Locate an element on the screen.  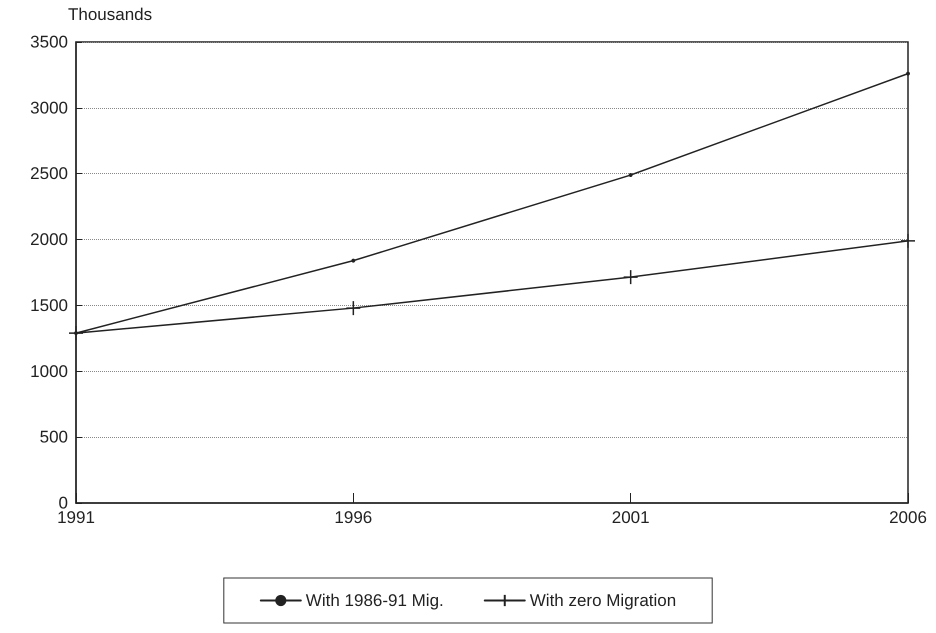
y-tick-label: 500 is located at coordinates (54, 437).